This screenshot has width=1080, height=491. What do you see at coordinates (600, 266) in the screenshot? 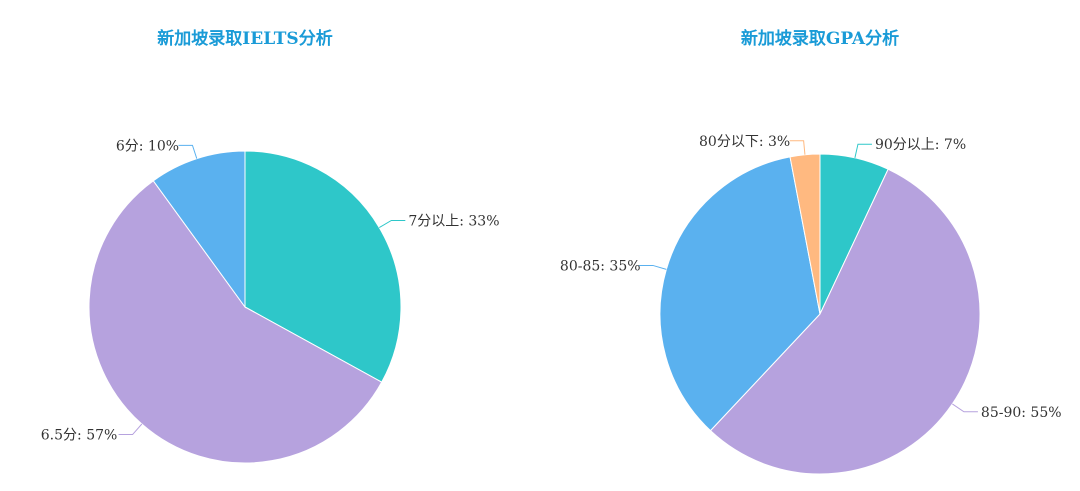
I see `gpa-label-2: 80-85: 35%` at bounding box center [600, 266].